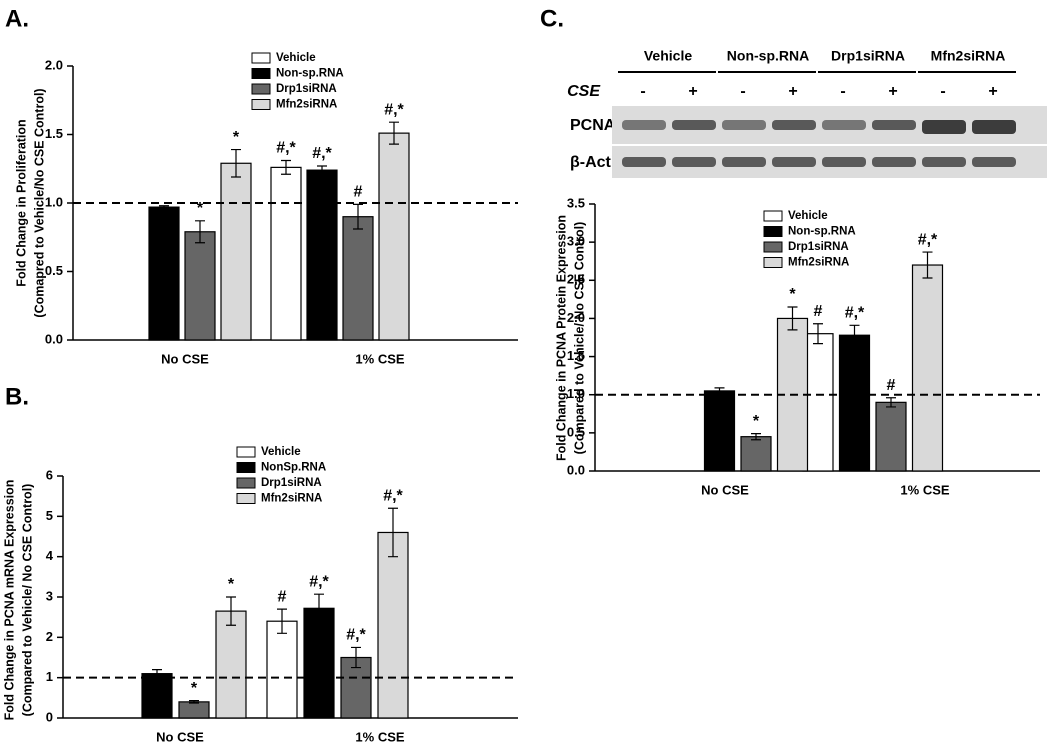  Describe the element at coordinates (576, 279) in the screenshot. I see `y-tick-label: 2.5` at that location.